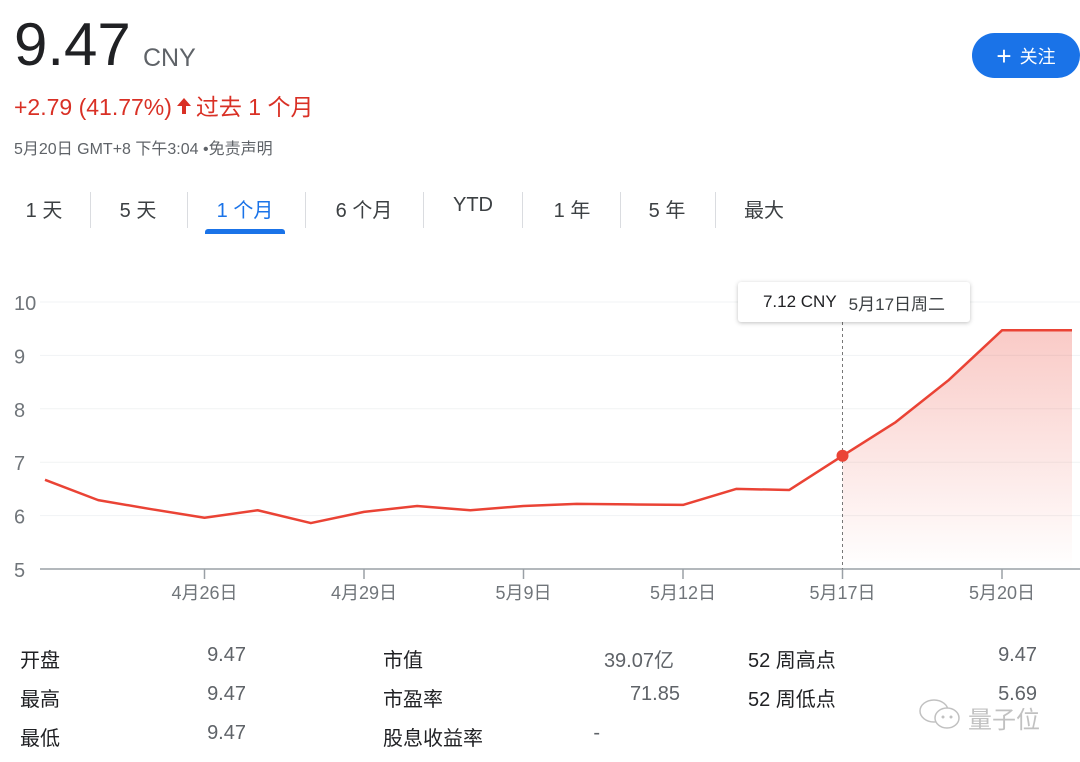 The height and width of the screenshot is (762, 1080). I want to click on follow-button: + 关注, so click(1026, 55).